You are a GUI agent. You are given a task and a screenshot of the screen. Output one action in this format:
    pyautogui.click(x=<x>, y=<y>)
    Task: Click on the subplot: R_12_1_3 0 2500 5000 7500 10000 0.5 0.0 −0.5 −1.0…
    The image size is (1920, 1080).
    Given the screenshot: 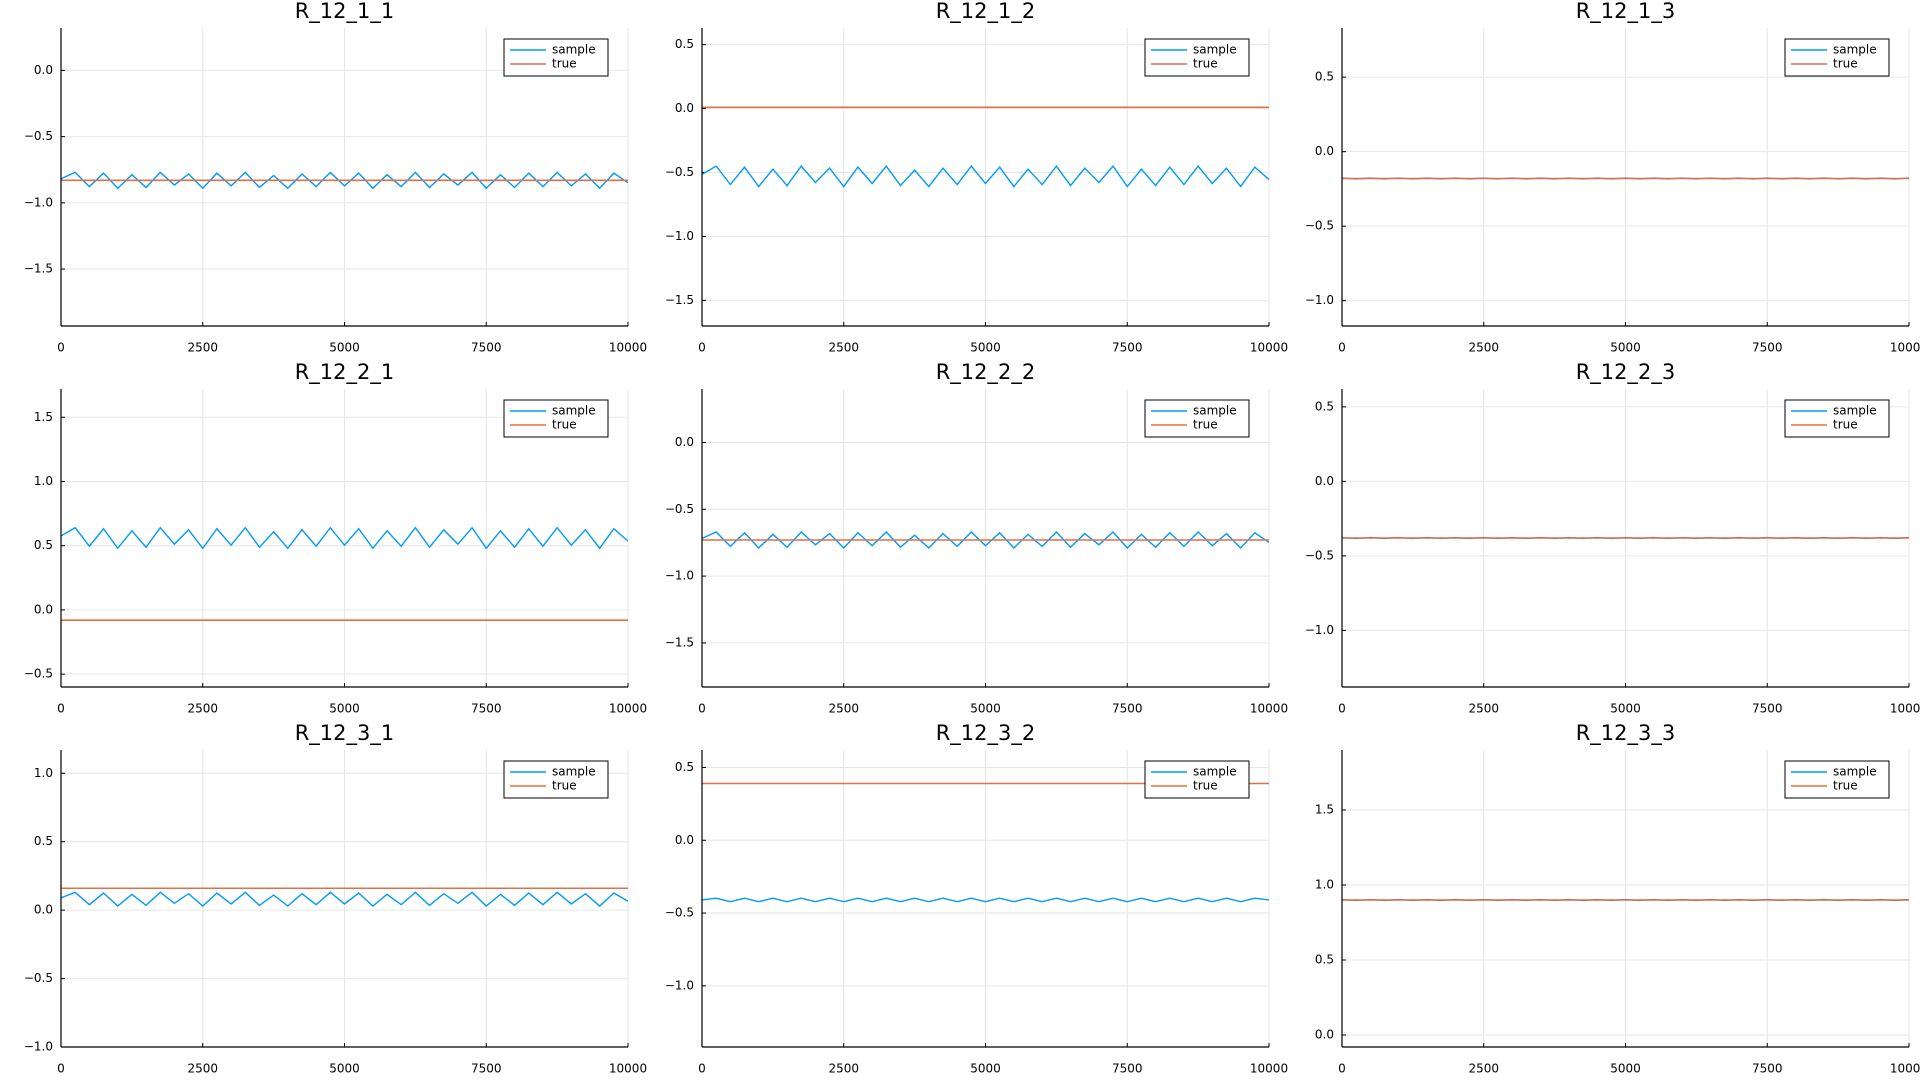 What is the action you would take?
    pyautogui.click(x=1612, y=177)
    